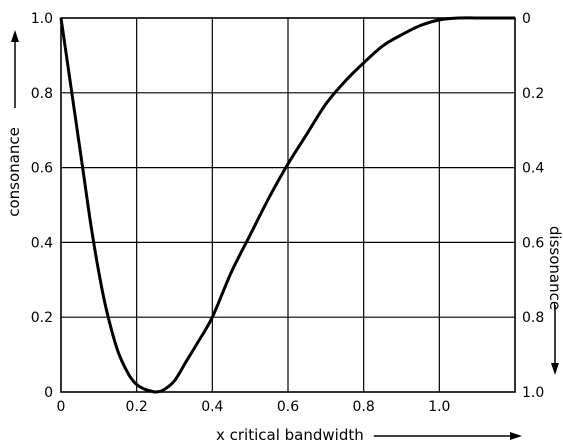  Describe the element at coordinates (14, 172) in the screenshot. I see `left-y-axis-label: consonance` at that location.